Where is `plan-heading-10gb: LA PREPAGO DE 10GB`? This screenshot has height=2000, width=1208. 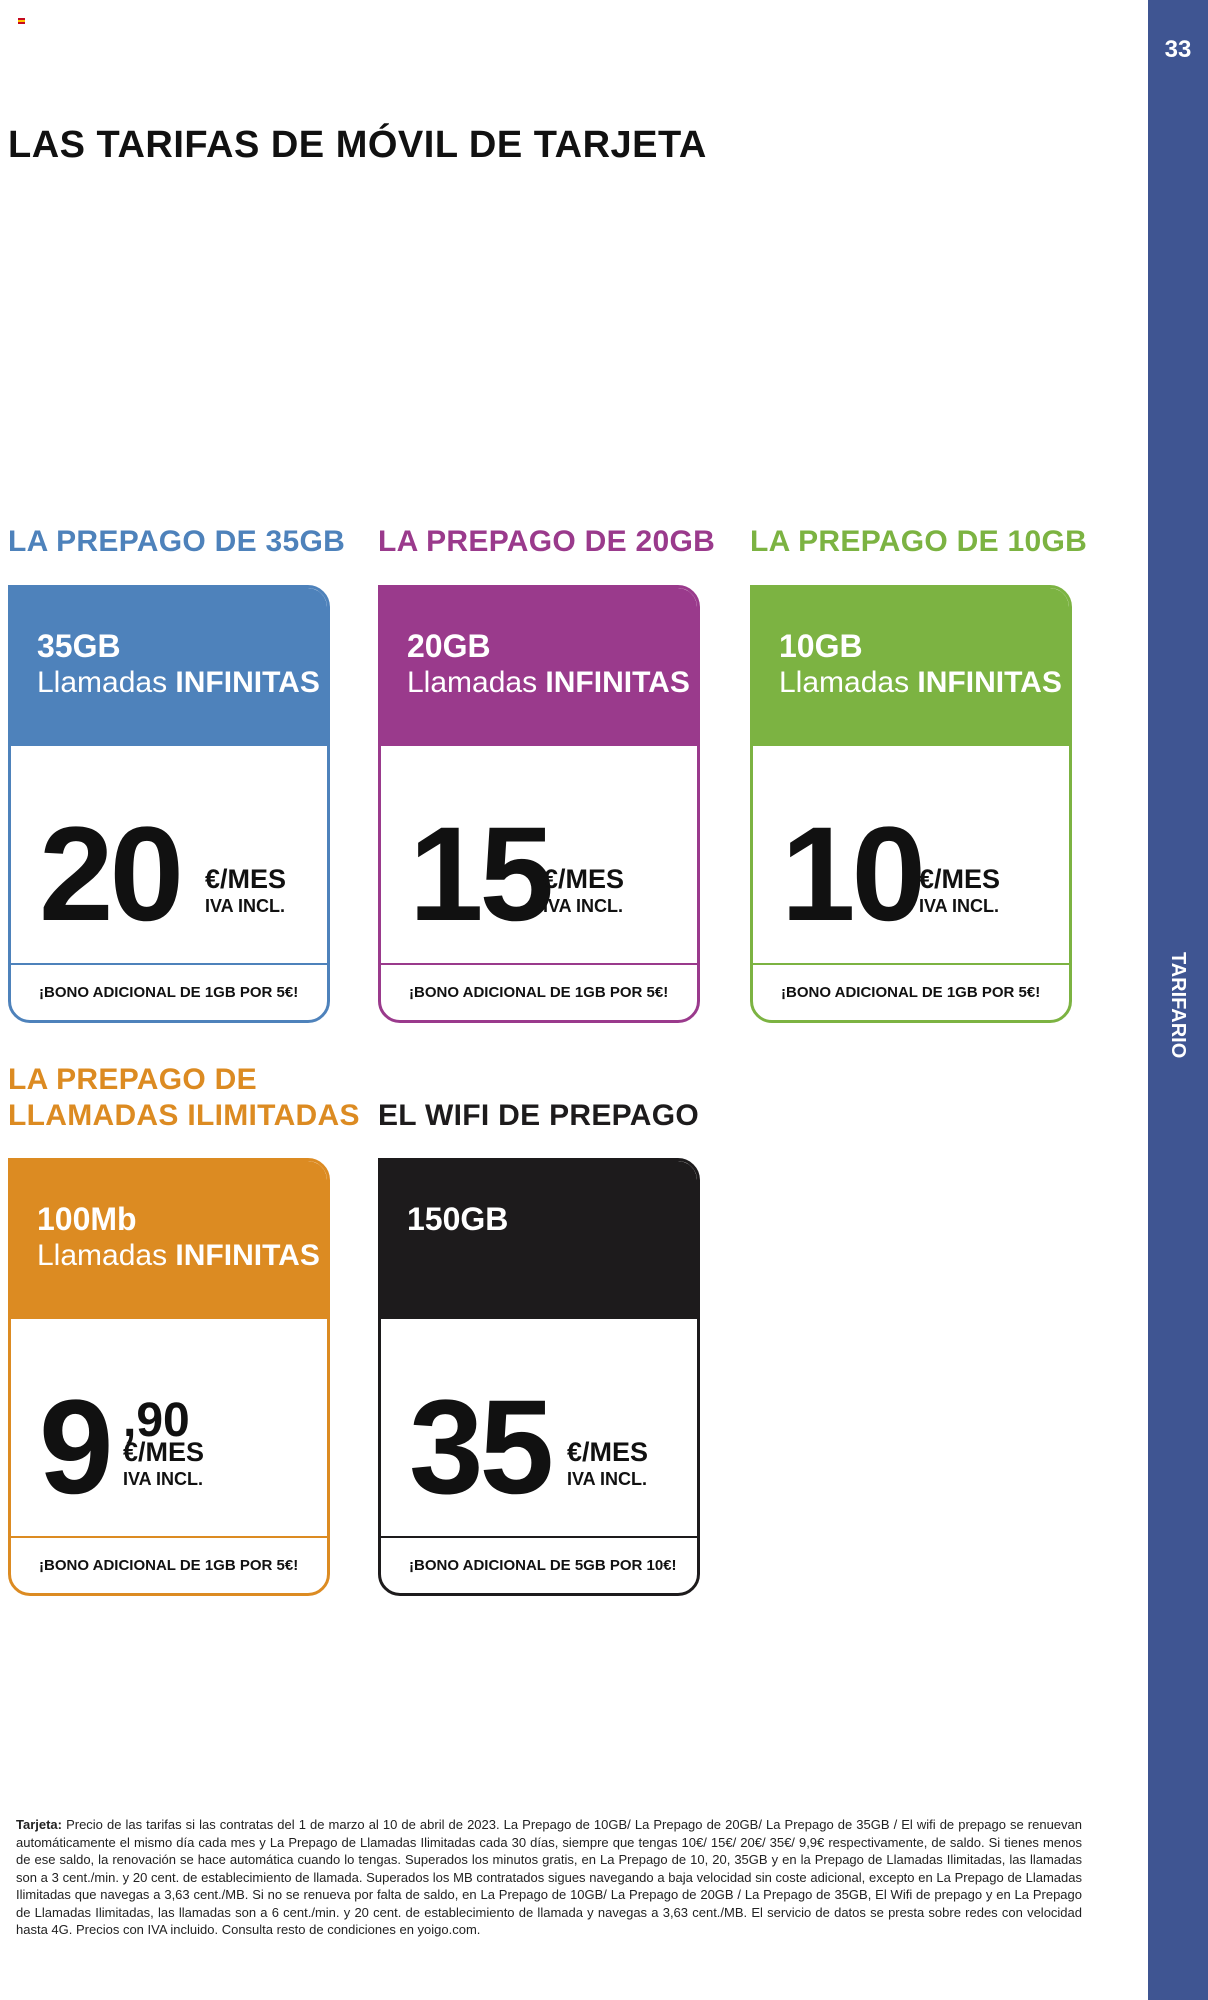
plan-heading-10gb: LA PREPAGO DE 10GB is located at coordinates (919, 541).